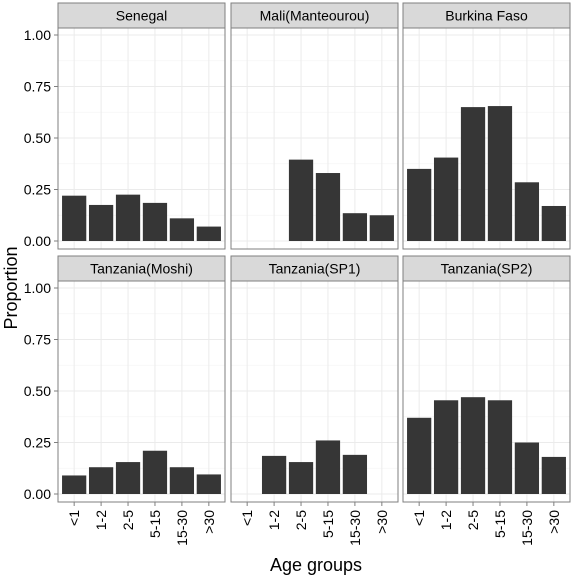  I want to click on facet-title: Mali(Manteourou), so click(315, 16).